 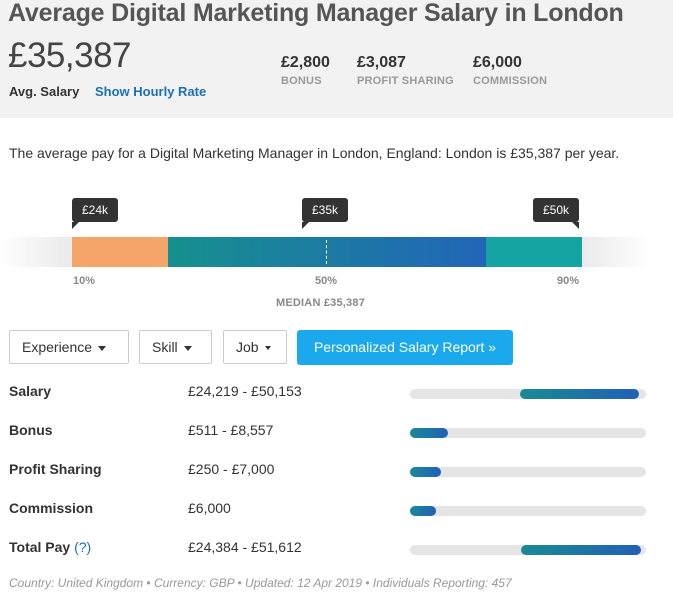 I want to click on total-pay-label: Total Pay, so click(x=40, y=547).